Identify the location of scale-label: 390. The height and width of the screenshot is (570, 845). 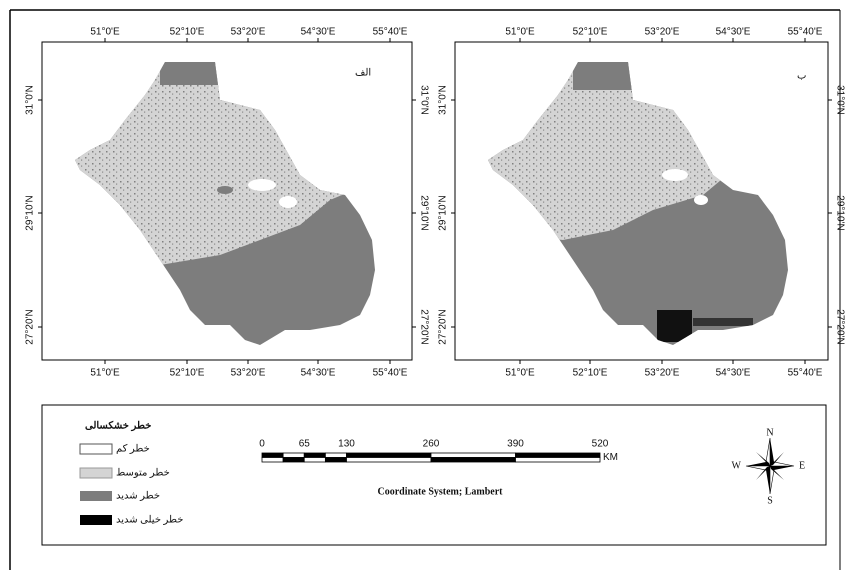
(515, 444).